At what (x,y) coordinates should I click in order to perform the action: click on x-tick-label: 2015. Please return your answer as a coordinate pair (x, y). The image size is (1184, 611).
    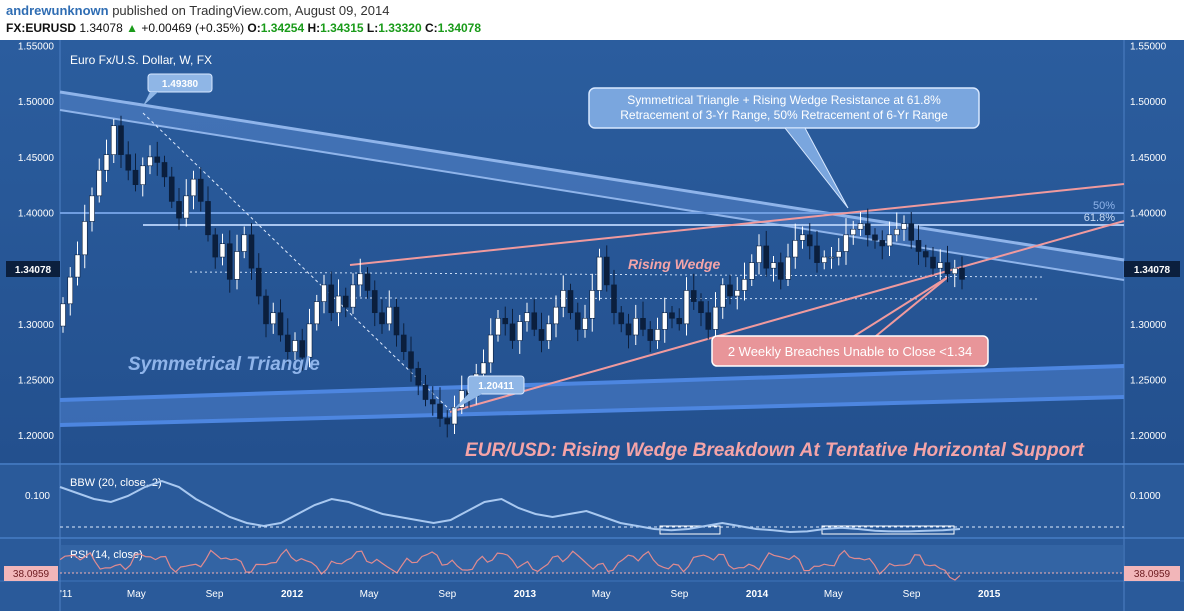
    Looking at the image, I should click on (989, 594).